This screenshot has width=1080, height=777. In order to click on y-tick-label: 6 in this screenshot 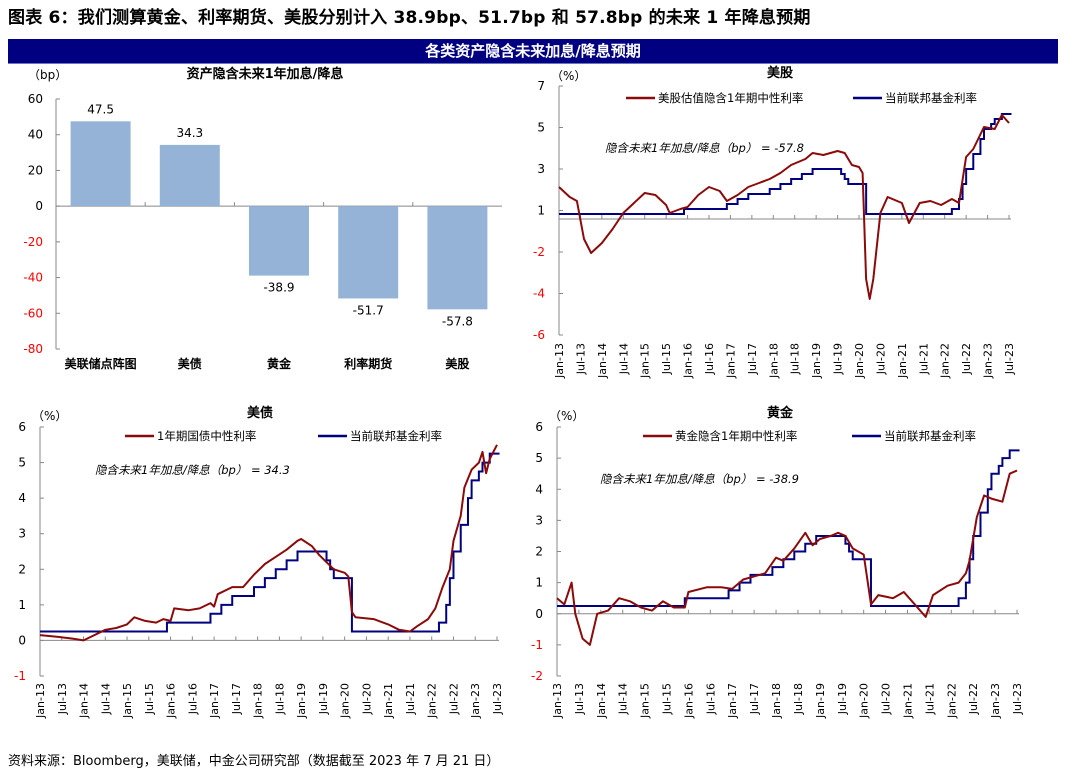, I will do `click(539, 427)`.